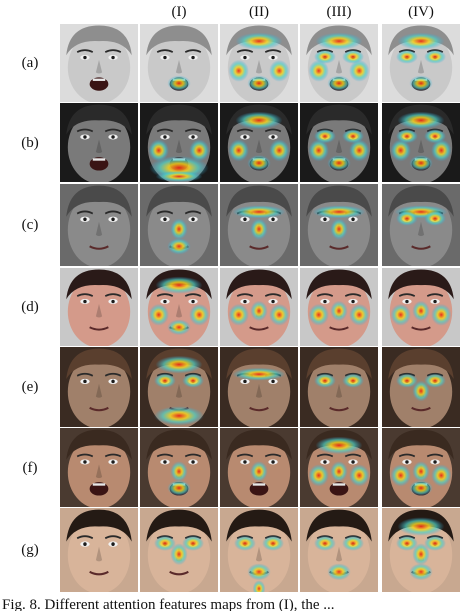 The height and width of the screenshot is (611, 474). I want to click on attention-blob-neck, so click(259, 586).